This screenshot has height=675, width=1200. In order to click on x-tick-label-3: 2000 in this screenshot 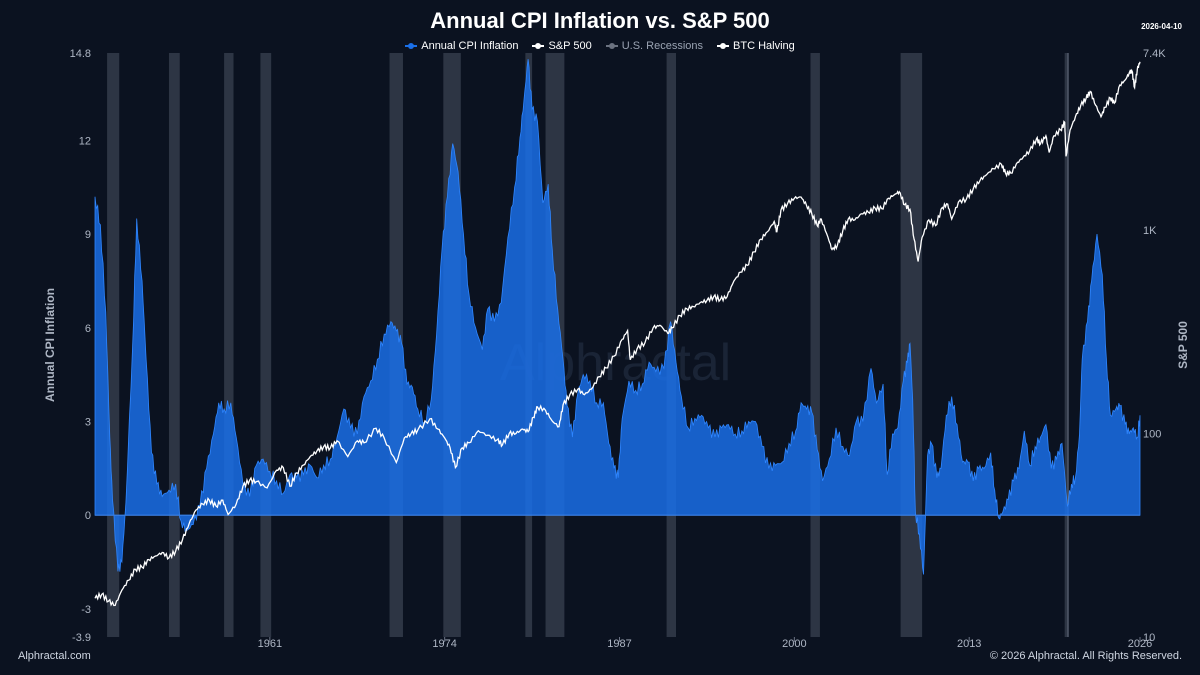, I will do `click(794, 644)`.